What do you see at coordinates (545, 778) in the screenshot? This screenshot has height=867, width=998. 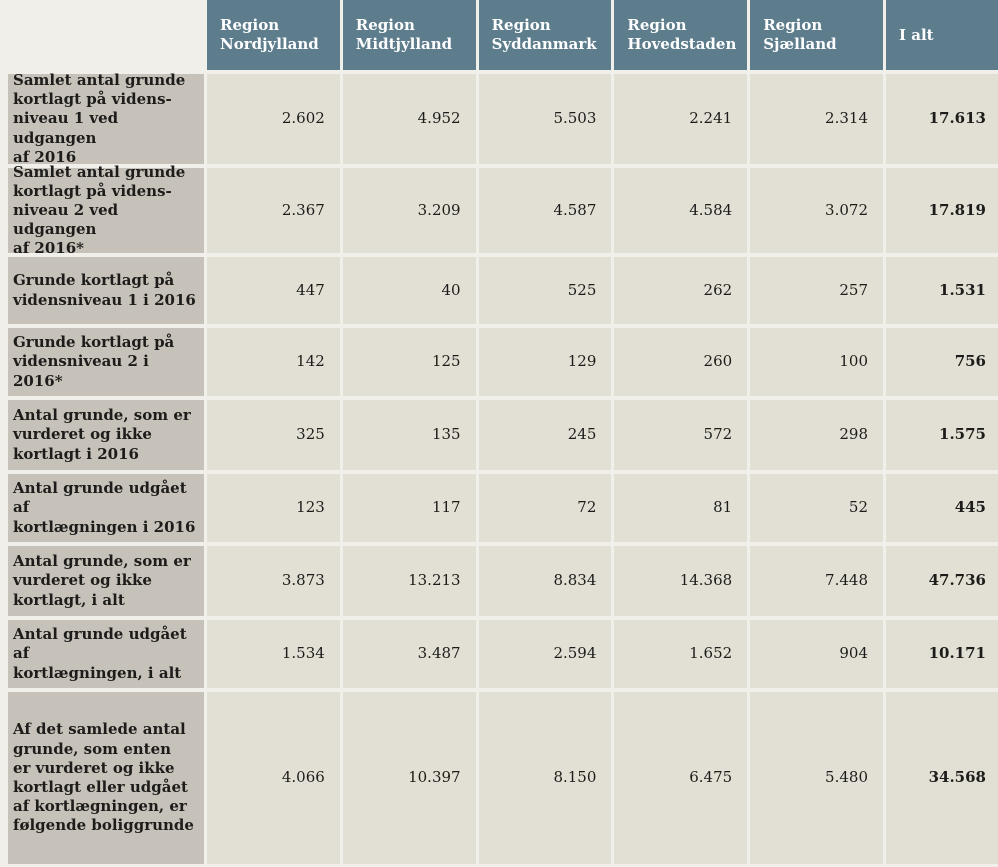 I see `data-cell: 8.150` at bounding box center [545, 778].